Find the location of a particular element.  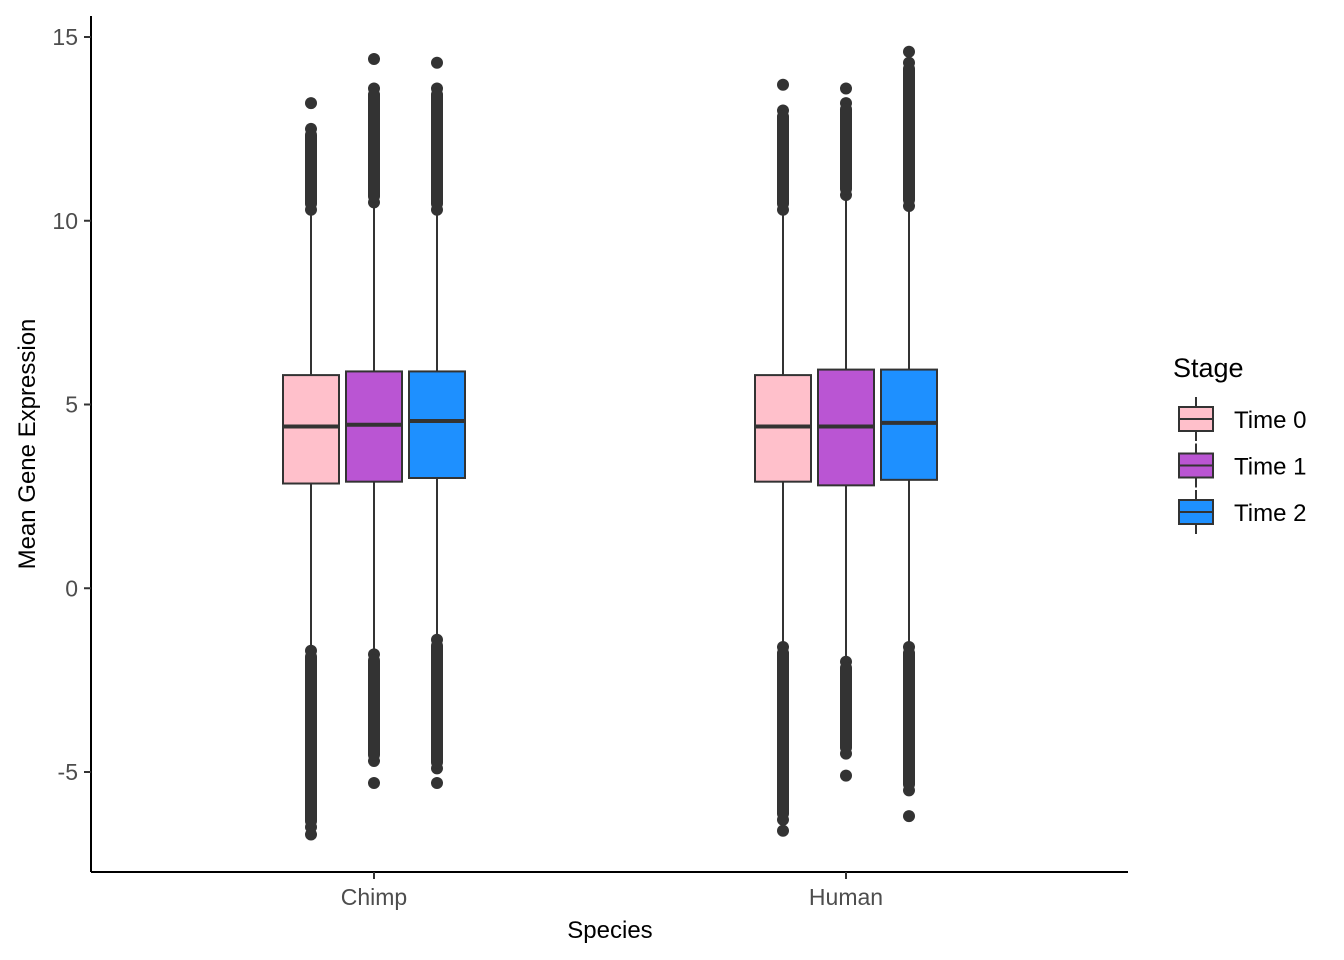

legend: Stage Time 0 Time 1 Time 2 is located at coordinates (1239, 443).